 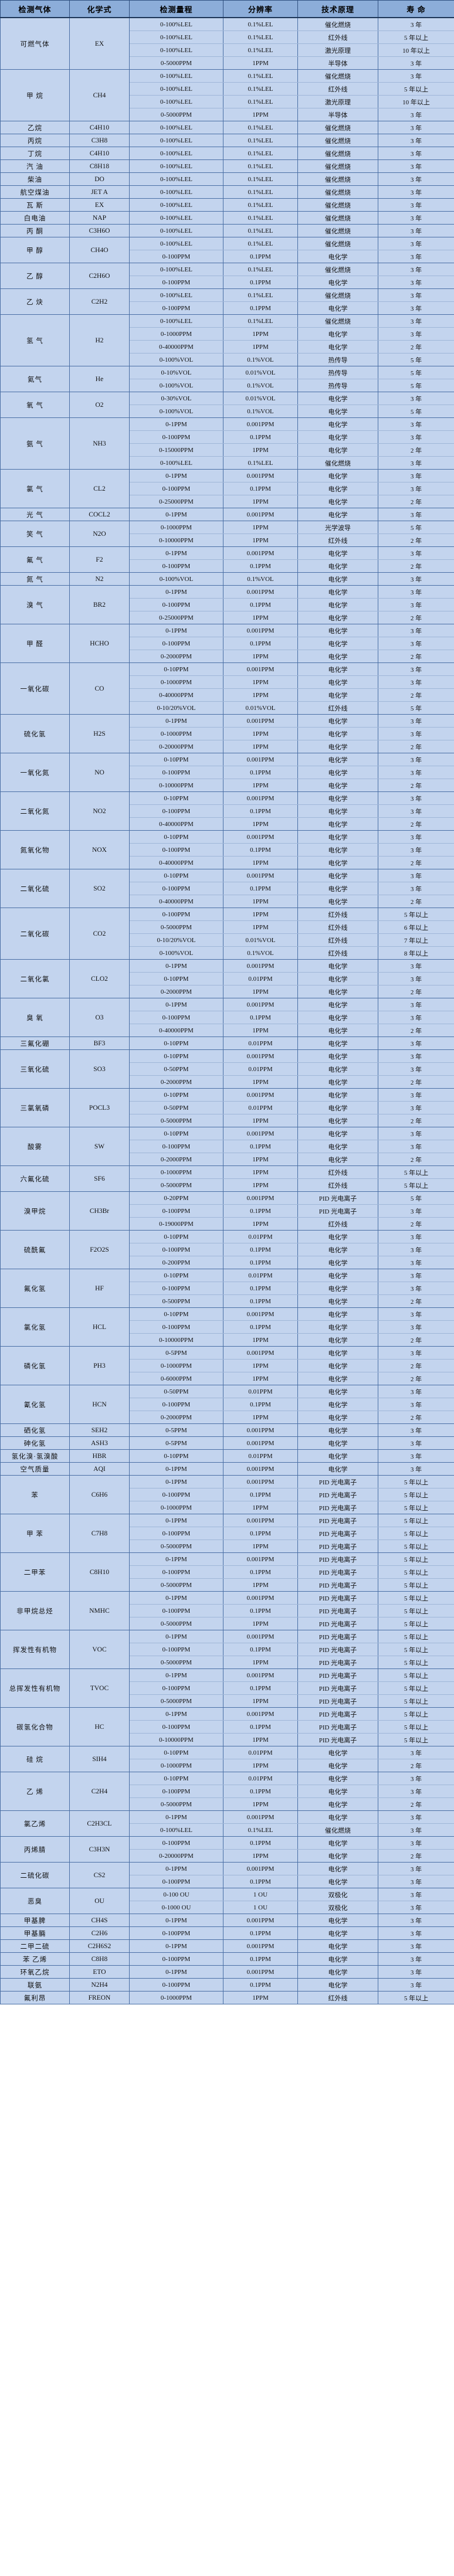 What do you see at coordinates (35, 1146) in the screenshot?
I see `cell-gas-name: 酸雾` at bounding box center [35, 1146].